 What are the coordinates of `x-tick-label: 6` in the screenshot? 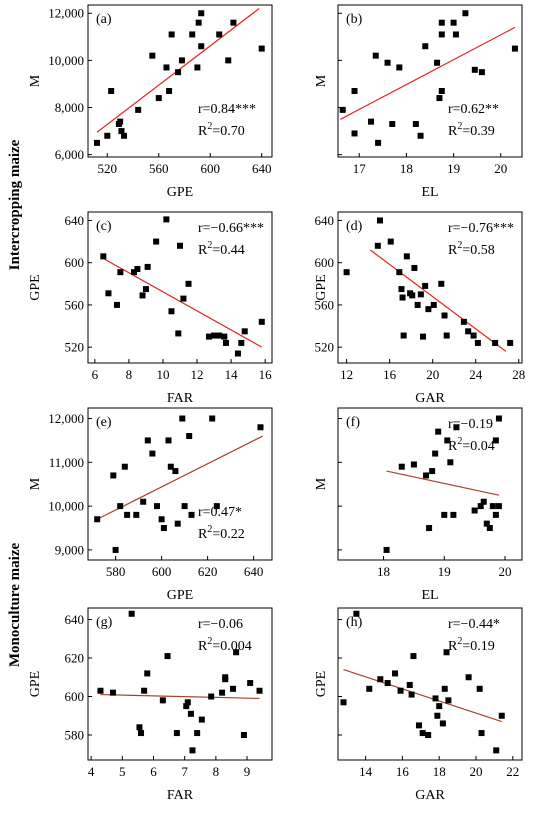 It's located at (95, 374).